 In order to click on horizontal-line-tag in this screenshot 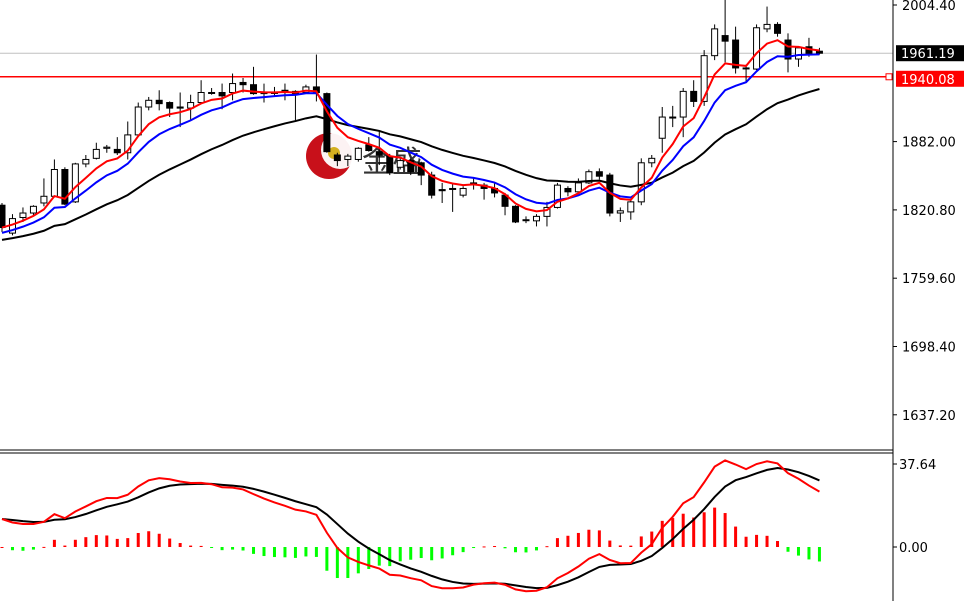, I will do `click(930, 78)`.